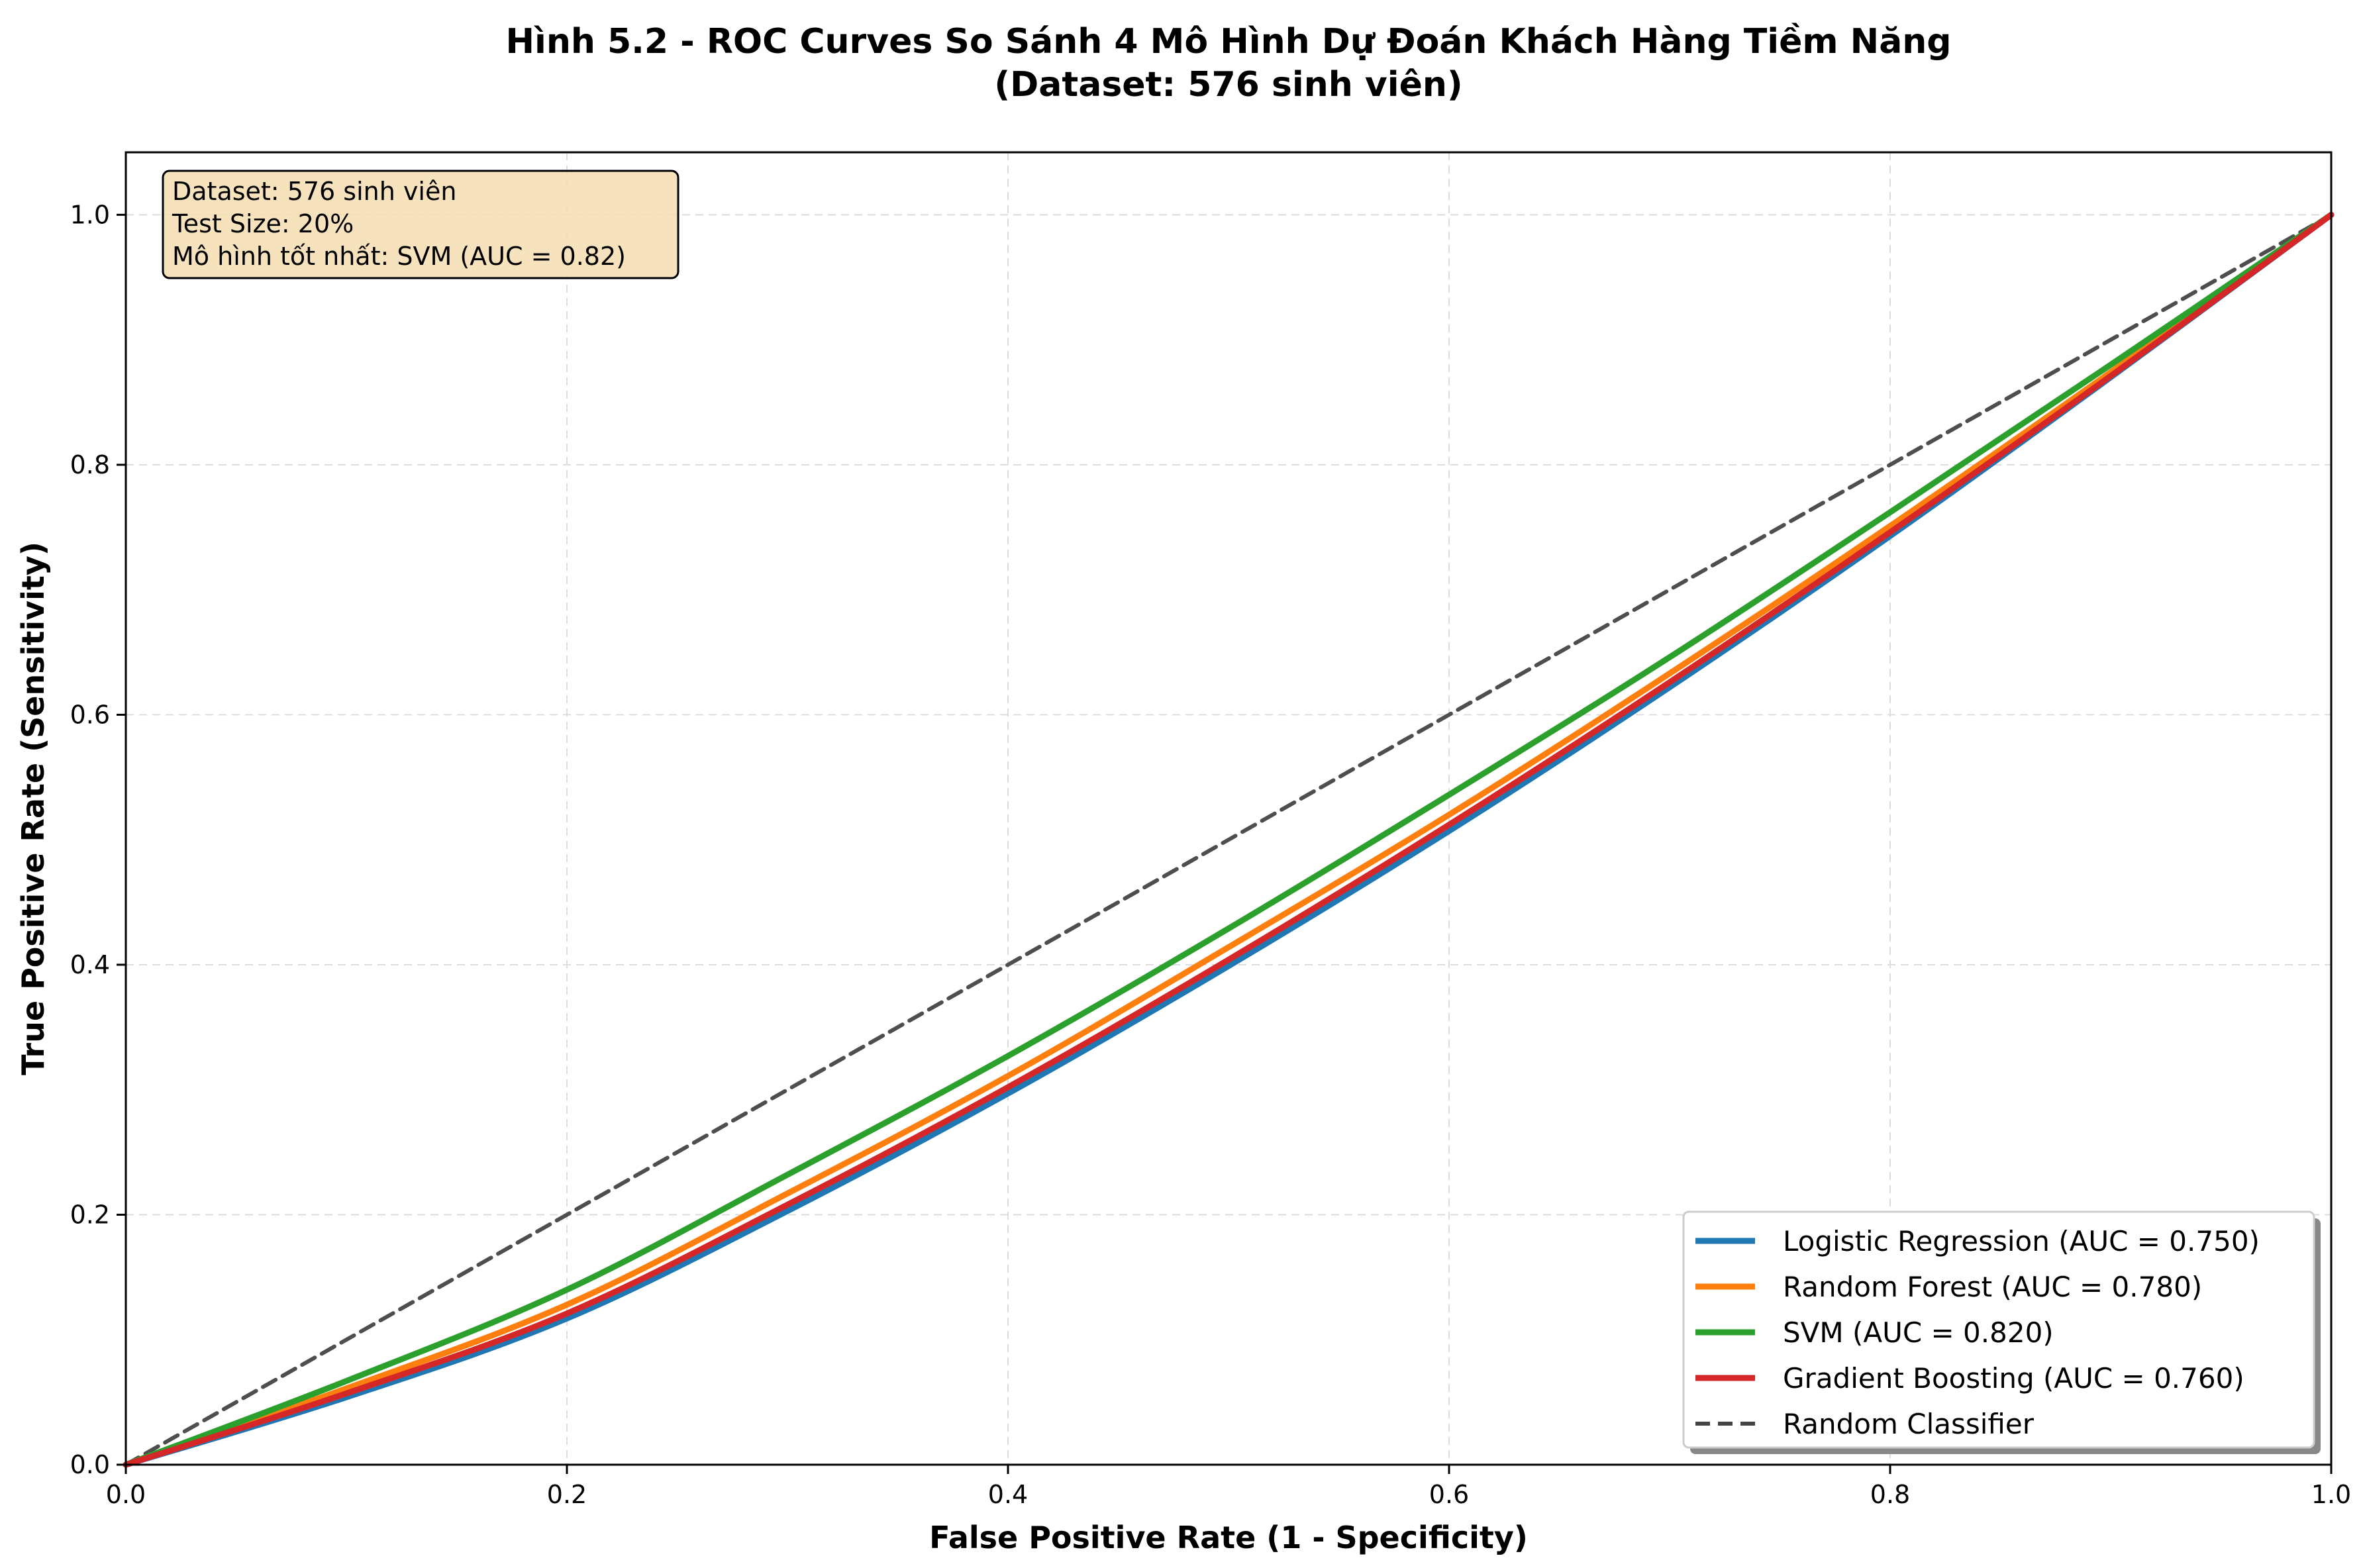  I want to click on x-axis-label: False Positive Rate (1 - Specificity), so click(1228, 1537).